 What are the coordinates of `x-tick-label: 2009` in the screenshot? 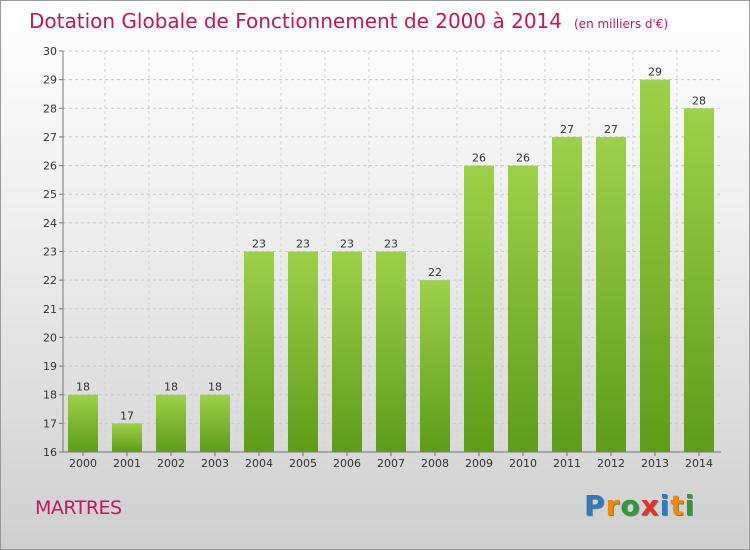 It's located at (479, 463).